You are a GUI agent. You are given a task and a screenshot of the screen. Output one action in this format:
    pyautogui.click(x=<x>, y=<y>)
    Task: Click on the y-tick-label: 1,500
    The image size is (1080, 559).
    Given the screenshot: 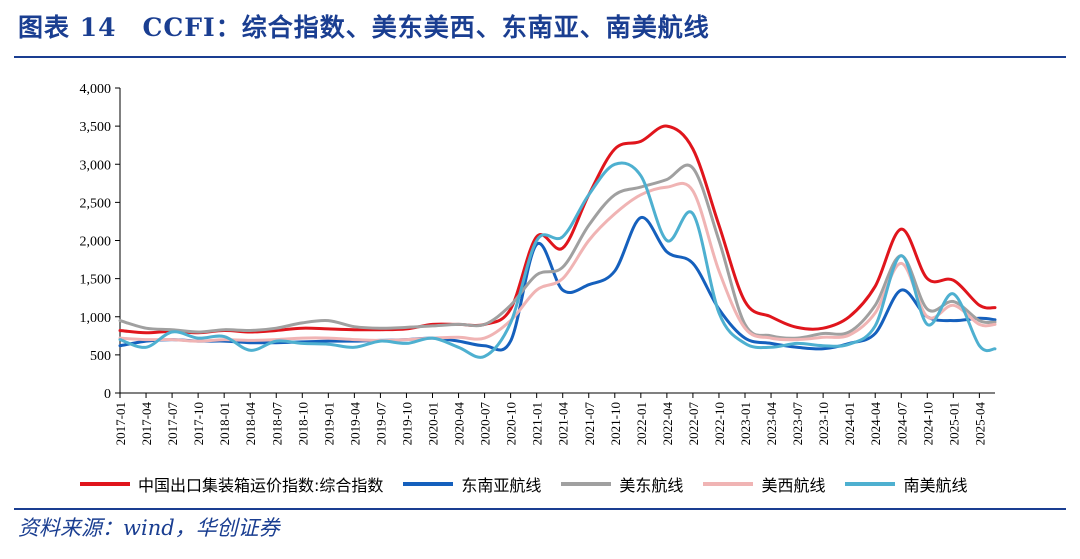 What is the action you would take?
    pyautogui.click(x=96, y=280)
    